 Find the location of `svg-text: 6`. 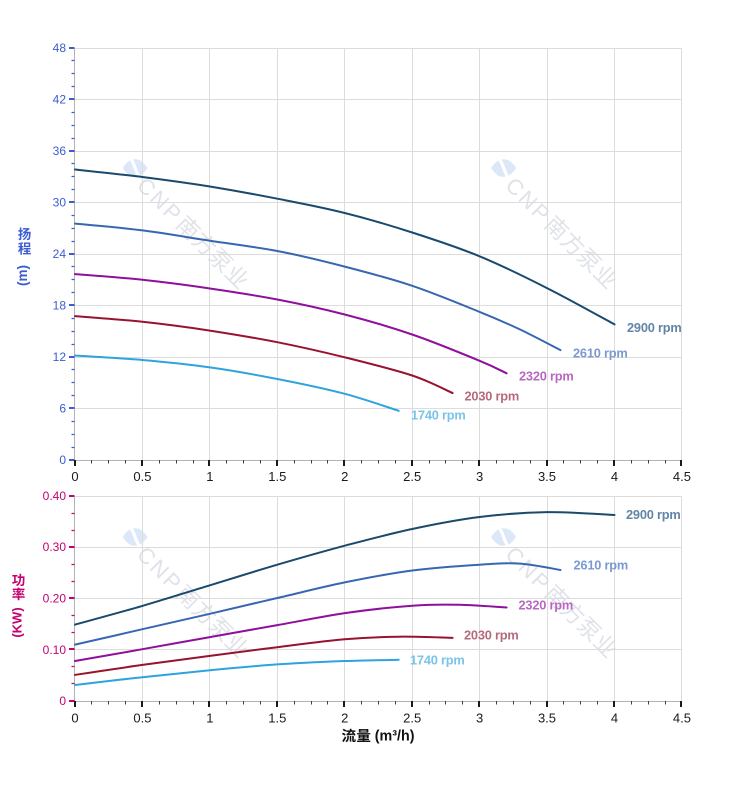

svg-text: 6 is located at coordinates (62, 409).